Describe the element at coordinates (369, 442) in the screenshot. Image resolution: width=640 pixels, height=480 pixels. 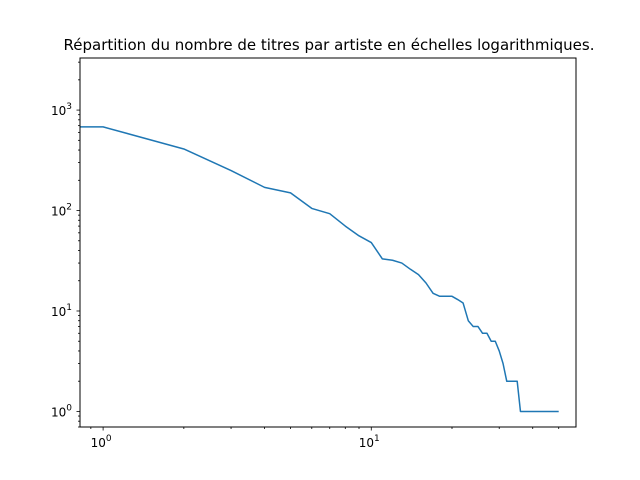
I see `x-tick-label: 10¹` at that location.